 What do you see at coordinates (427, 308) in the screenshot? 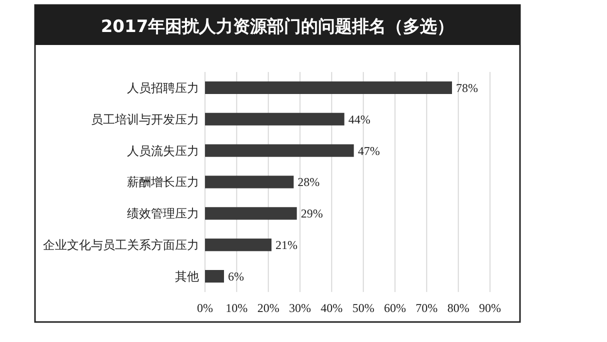
I see `x-tick-label: 70%` at bounding box center [427, 308].